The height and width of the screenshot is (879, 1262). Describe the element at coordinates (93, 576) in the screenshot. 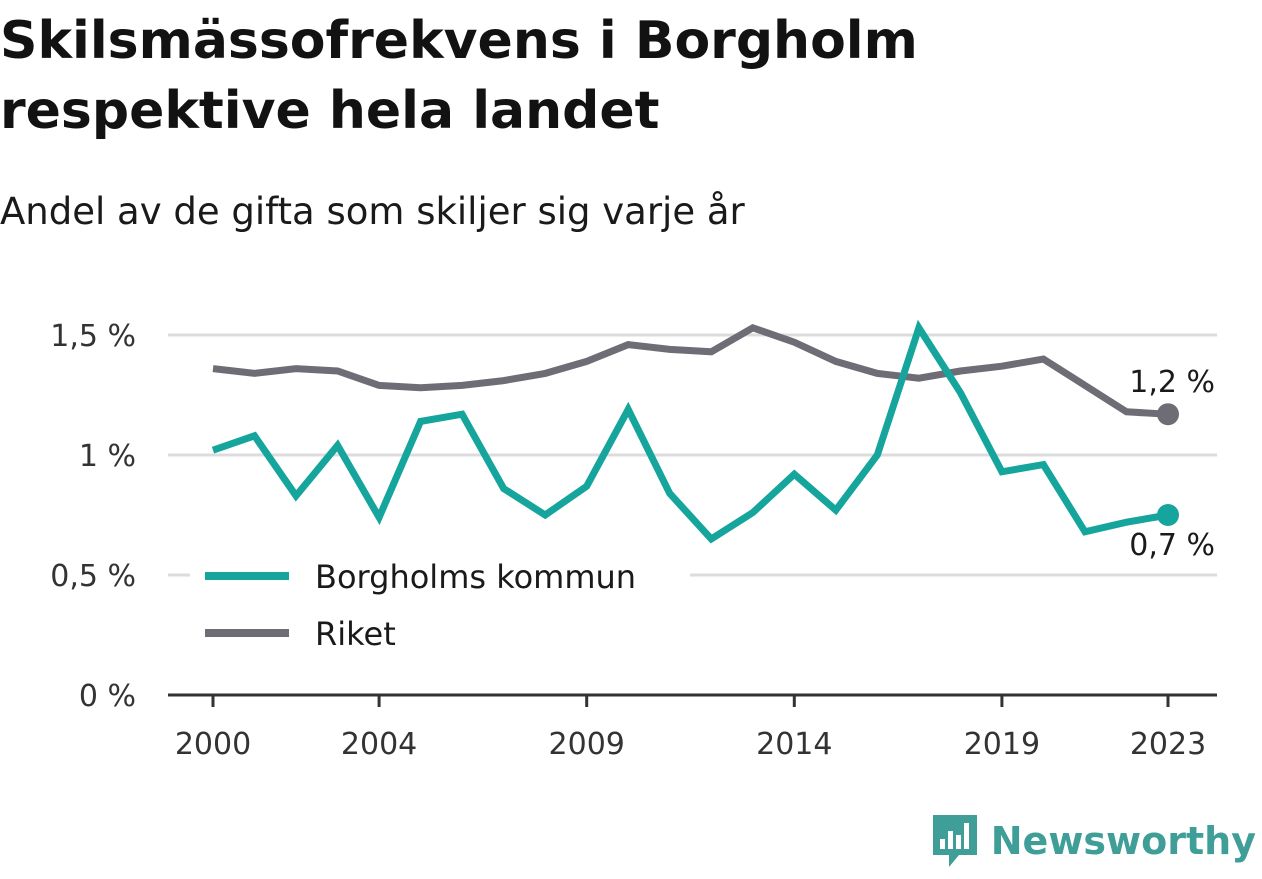

I see `y-tick-label: 0,5 %` at that location.